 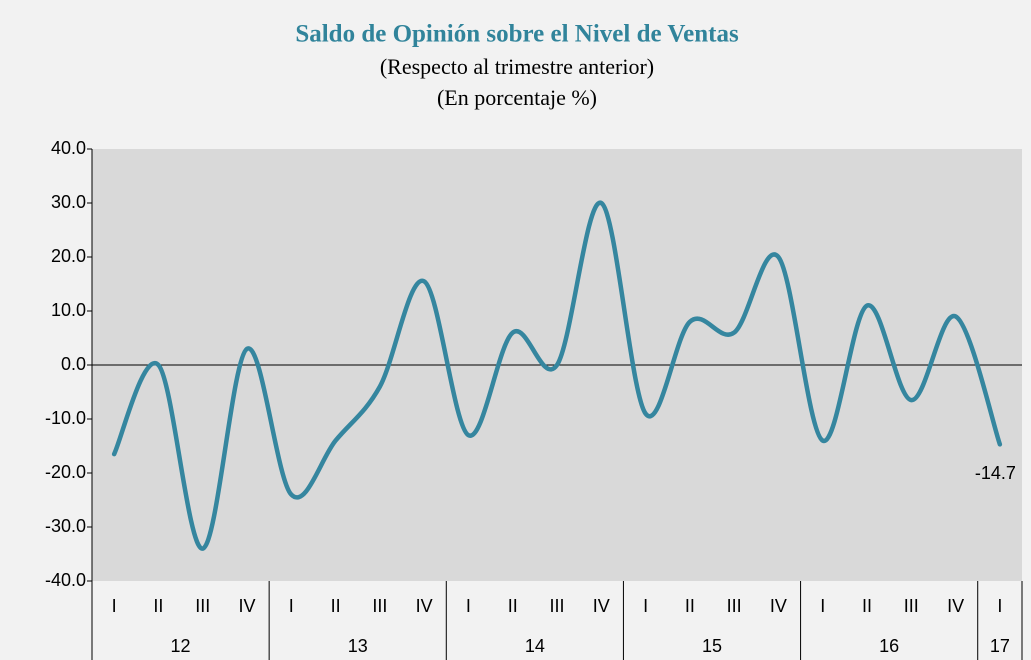 What do you see at coordinates (68, 202) in the screenshot?
I see `y-tick-label: 30.0` at bounding box center [68, 202].